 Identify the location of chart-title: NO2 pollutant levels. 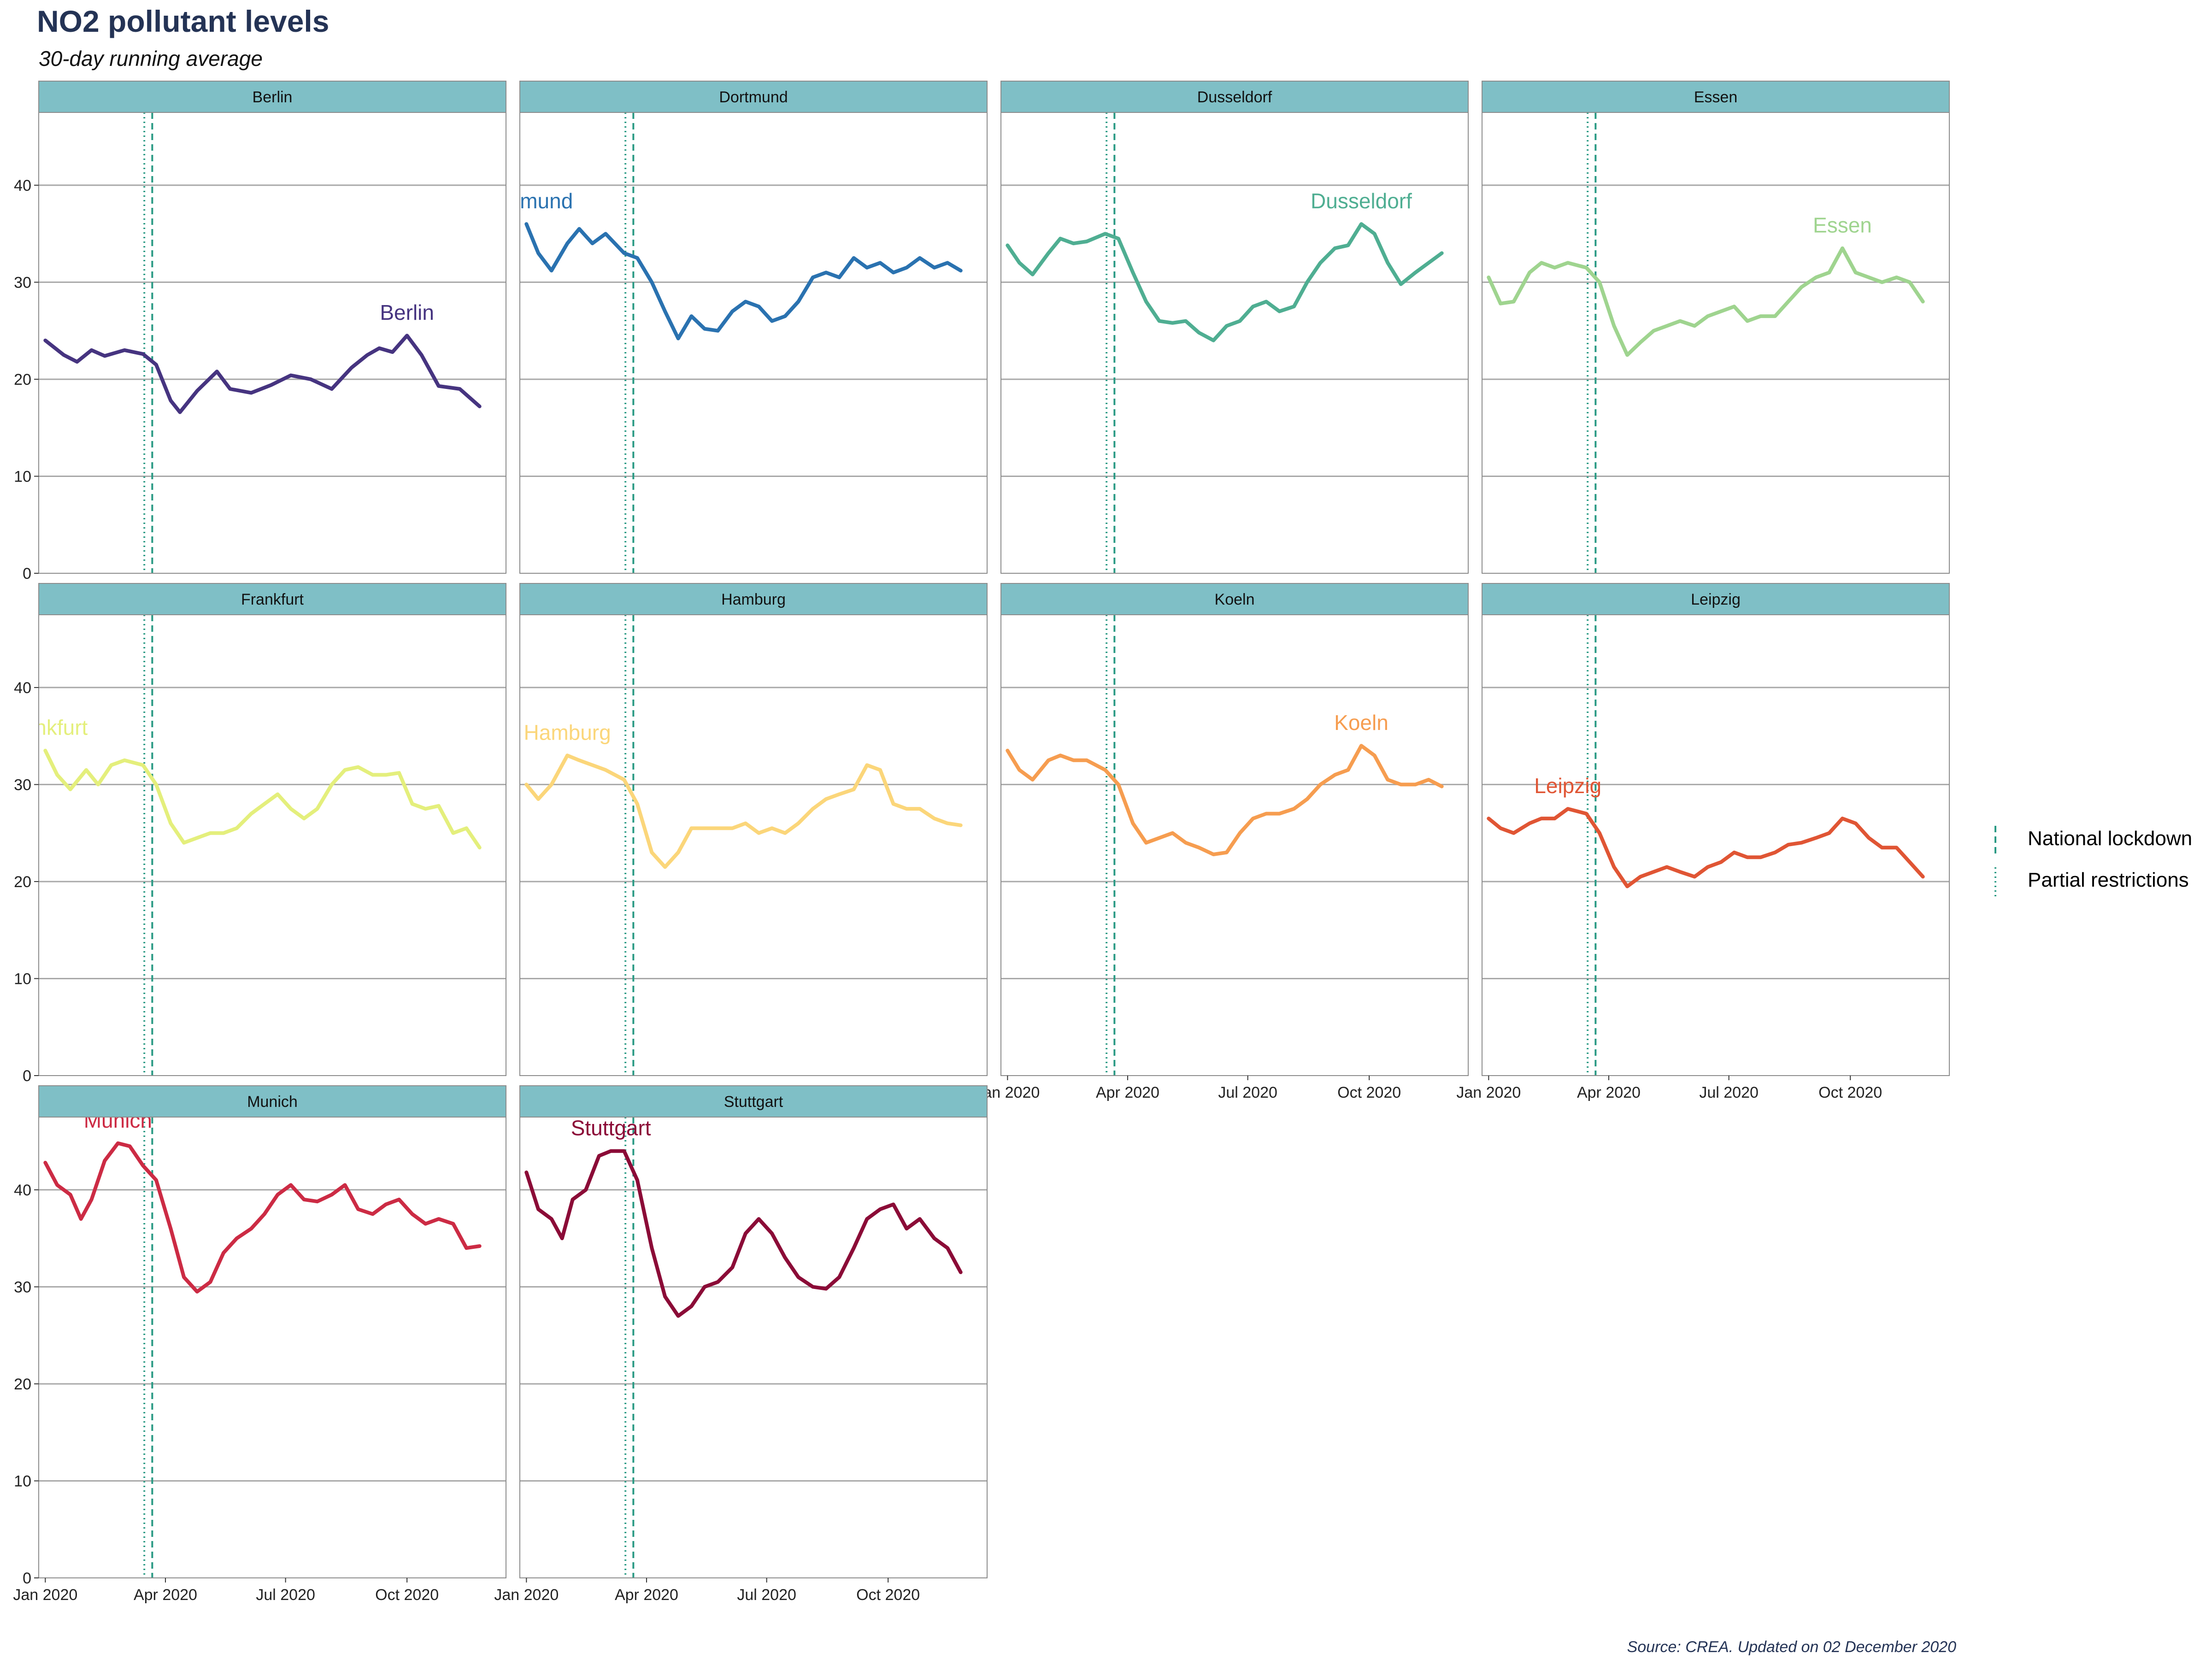
(183, 21).